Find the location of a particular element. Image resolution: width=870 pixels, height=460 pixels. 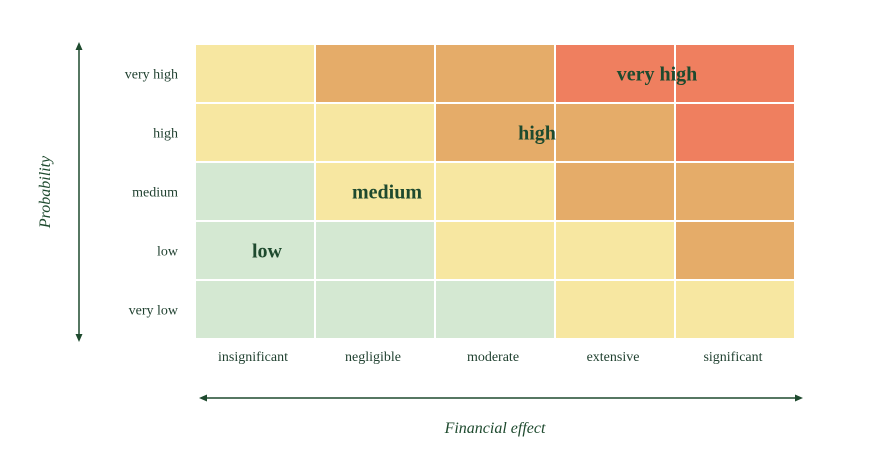

zone-label: low is located at coordinates (267, 252).